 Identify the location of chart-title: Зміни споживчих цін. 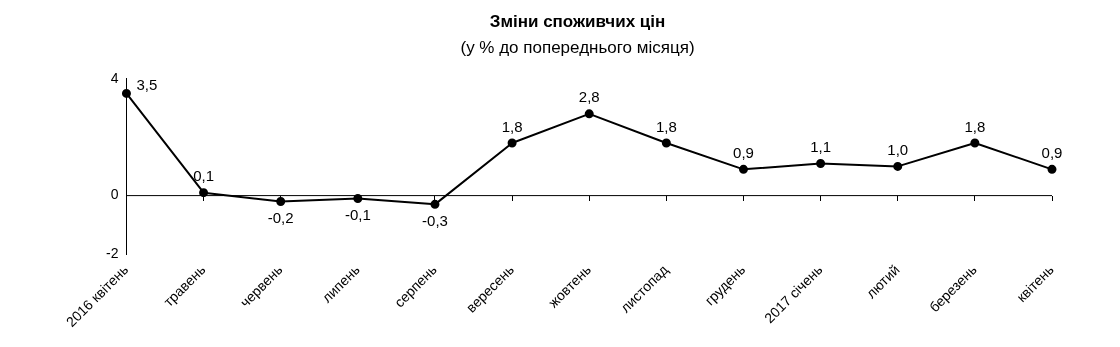
(577, 21).